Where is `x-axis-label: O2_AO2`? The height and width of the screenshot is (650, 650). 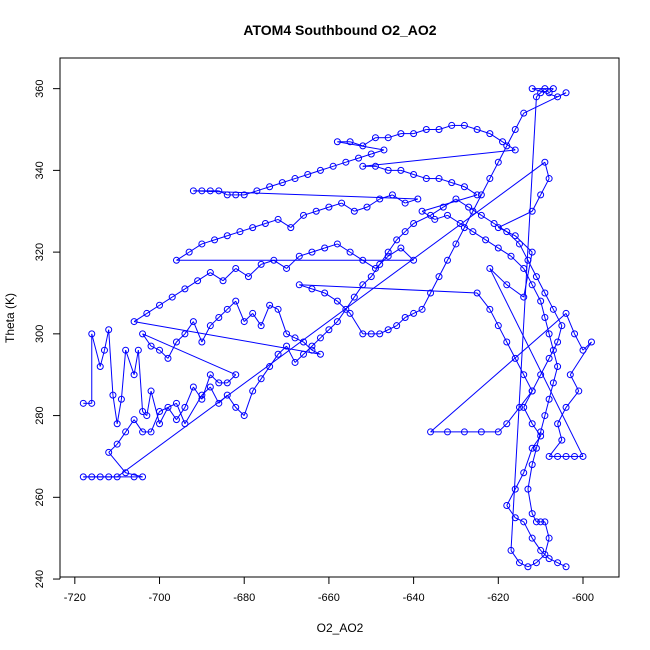 x-axis-label: O2_AO2 is located at coordinates (340, 628).